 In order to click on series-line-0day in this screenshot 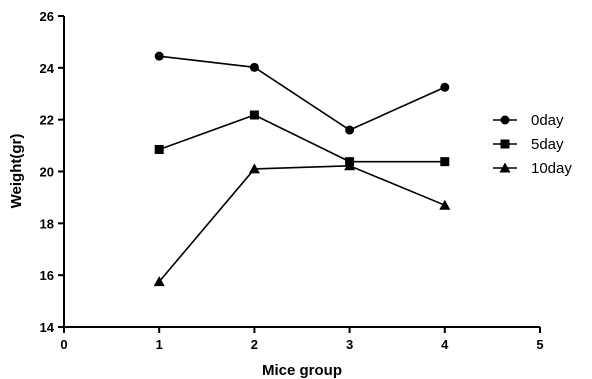, I will do `click(302, 93)`.